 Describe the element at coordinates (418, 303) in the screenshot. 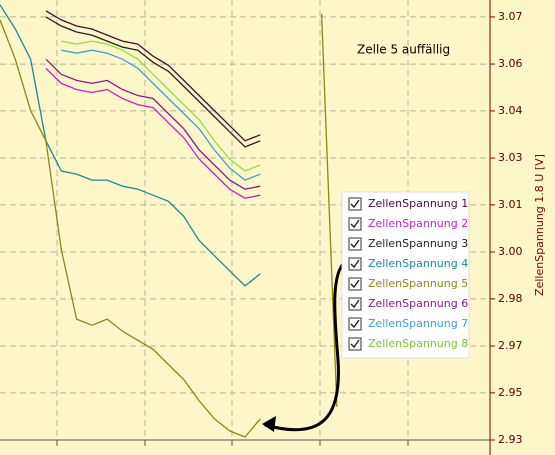

I see `legend-label: ZellenSpannung 6` at that location.